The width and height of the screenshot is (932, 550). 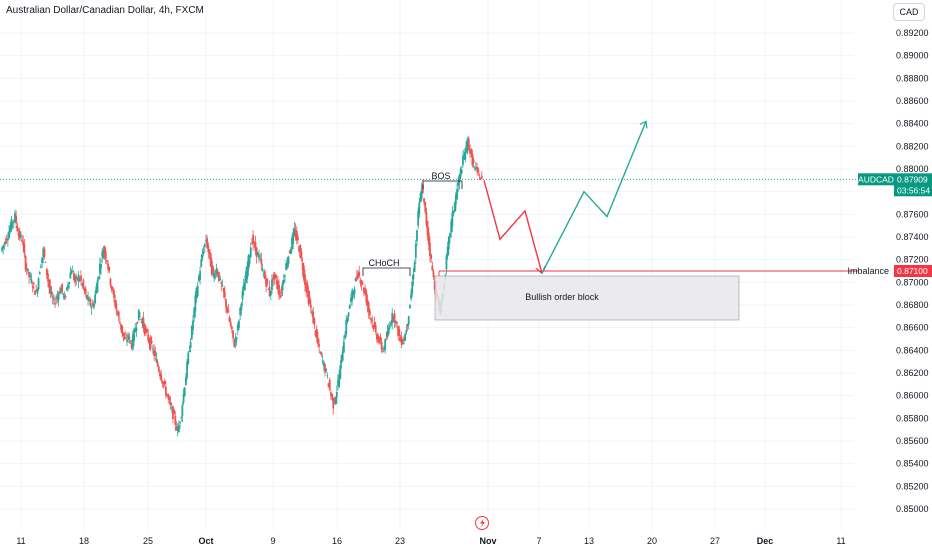 What do you see at coordinates (565, 197) in the screenshot?
I see `projection-path` at bounding box center [565, 197].